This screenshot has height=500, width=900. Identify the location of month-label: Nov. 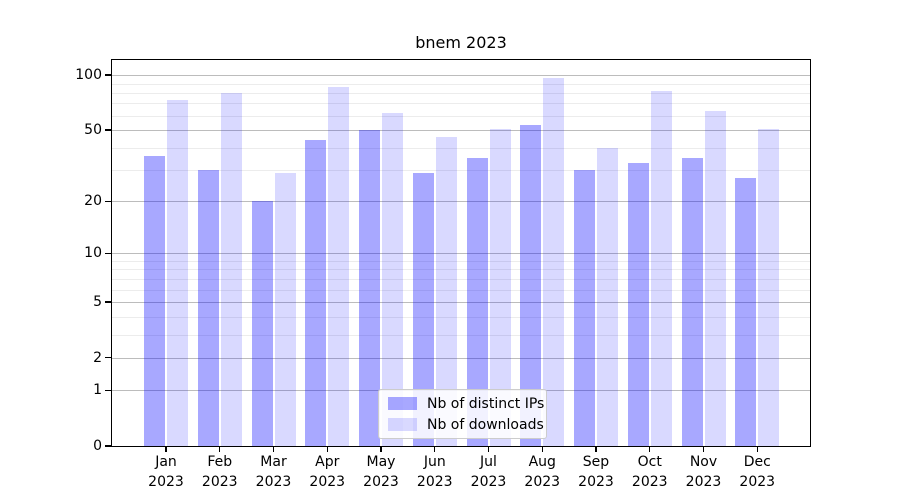
(703, 462).